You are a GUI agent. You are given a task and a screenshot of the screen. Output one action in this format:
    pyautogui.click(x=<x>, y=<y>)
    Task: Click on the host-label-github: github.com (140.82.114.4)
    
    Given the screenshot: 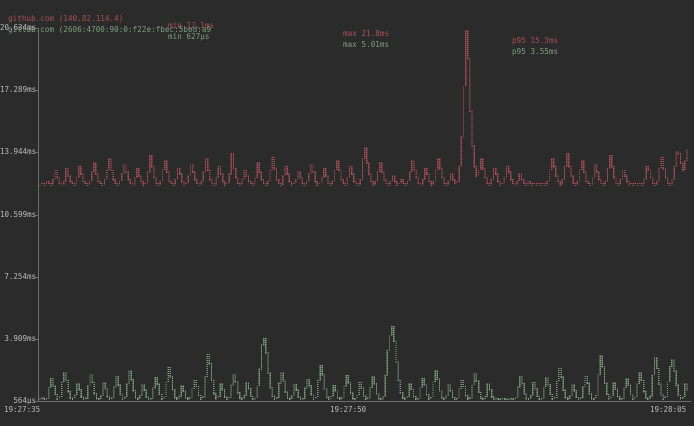 What is the action you would take?
    pyautogui.click(x=66, y=18)
    